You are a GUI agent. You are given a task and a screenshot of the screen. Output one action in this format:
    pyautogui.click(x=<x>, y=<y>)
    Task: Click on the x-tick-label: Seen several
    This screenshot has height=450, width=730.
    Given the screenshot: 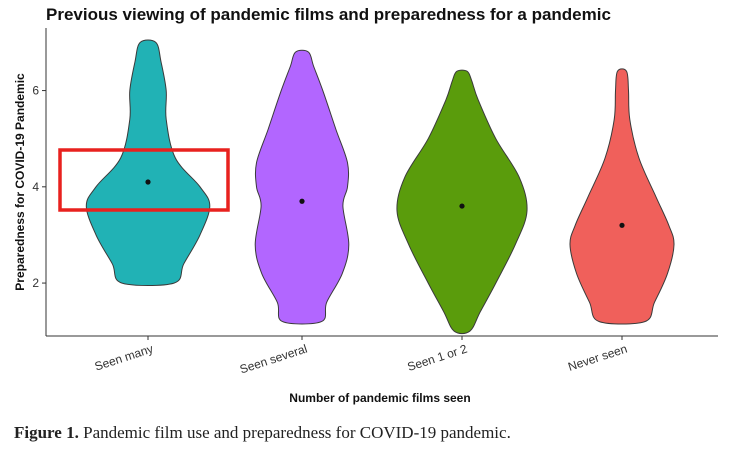 What is the action you would take?
    pyautogui.click(x=273, y=359)
    